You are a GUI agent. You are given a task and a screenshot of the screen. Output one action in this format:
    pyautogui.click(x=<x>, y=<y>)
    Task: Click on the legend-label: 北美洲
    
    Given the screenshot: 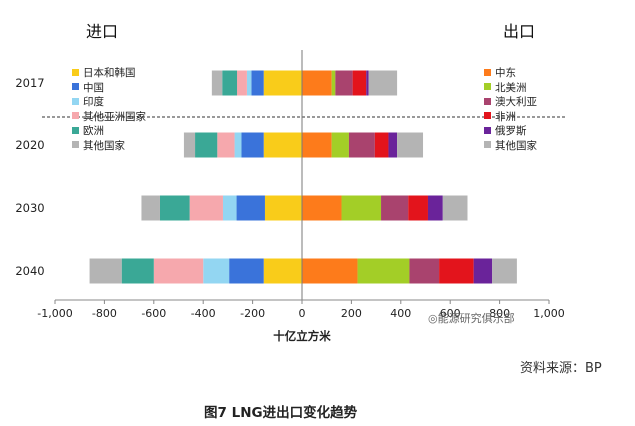 What is the action you would take?
    pyautogui.click(x=511, y=87)
    